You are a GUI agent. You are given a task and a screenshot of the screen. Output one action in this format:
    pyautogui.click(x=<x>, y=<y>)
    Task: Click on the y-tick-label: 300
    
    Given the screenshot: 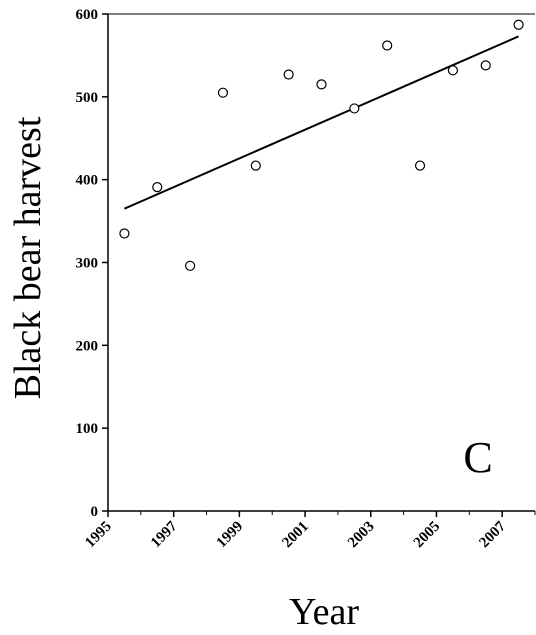 What is the action you would take?
    pyautogui.click(x=87, y=264)
    